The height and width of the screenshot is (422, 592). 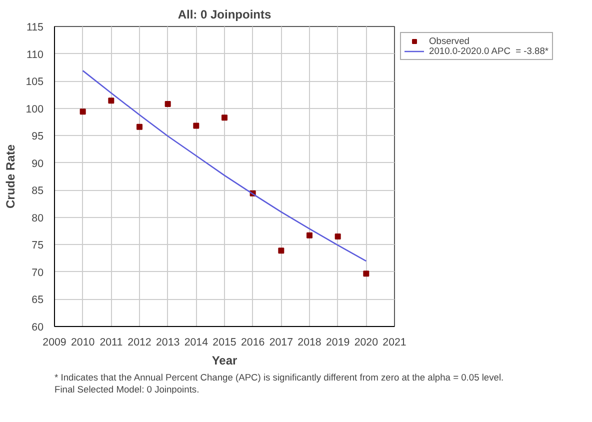 I want to click on y-tick-label: 65, so click(x=38, y=300).